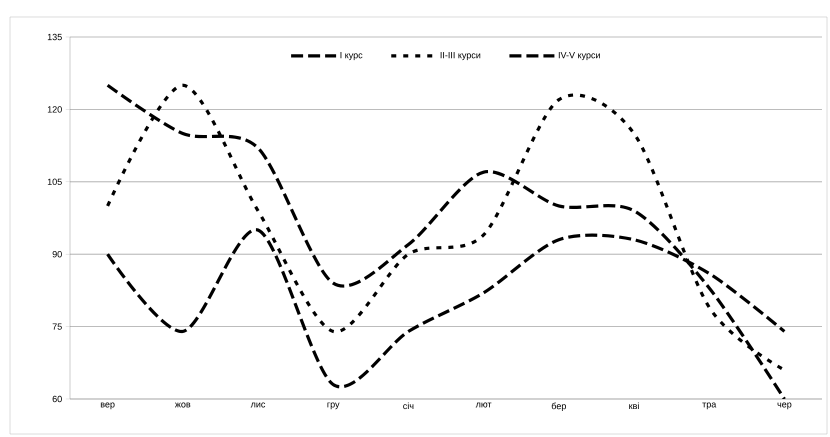  I want to click on x-tick-label: січ, so click(408, 406).